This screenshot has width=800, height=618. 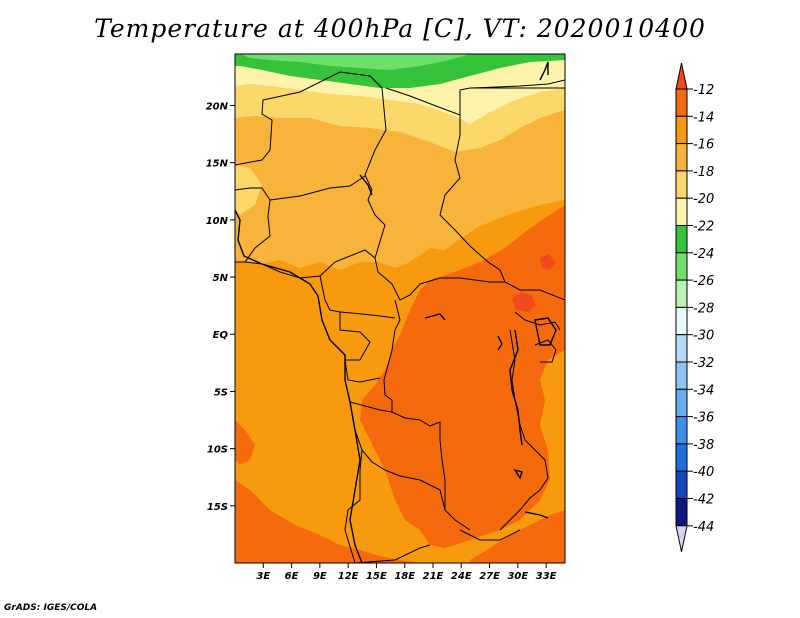 I want to click on temp-band-14-southeast, so click(x=517, y=536).